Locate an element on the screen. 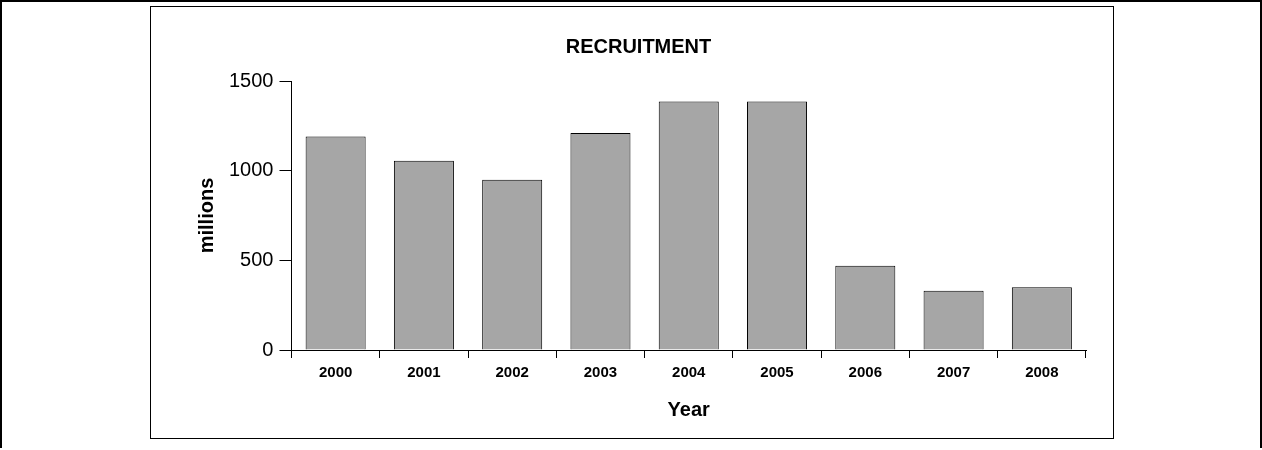 This screenshot has height=450, width=1262. x-tick-label: 2002 is located at coordinates (512, 372).